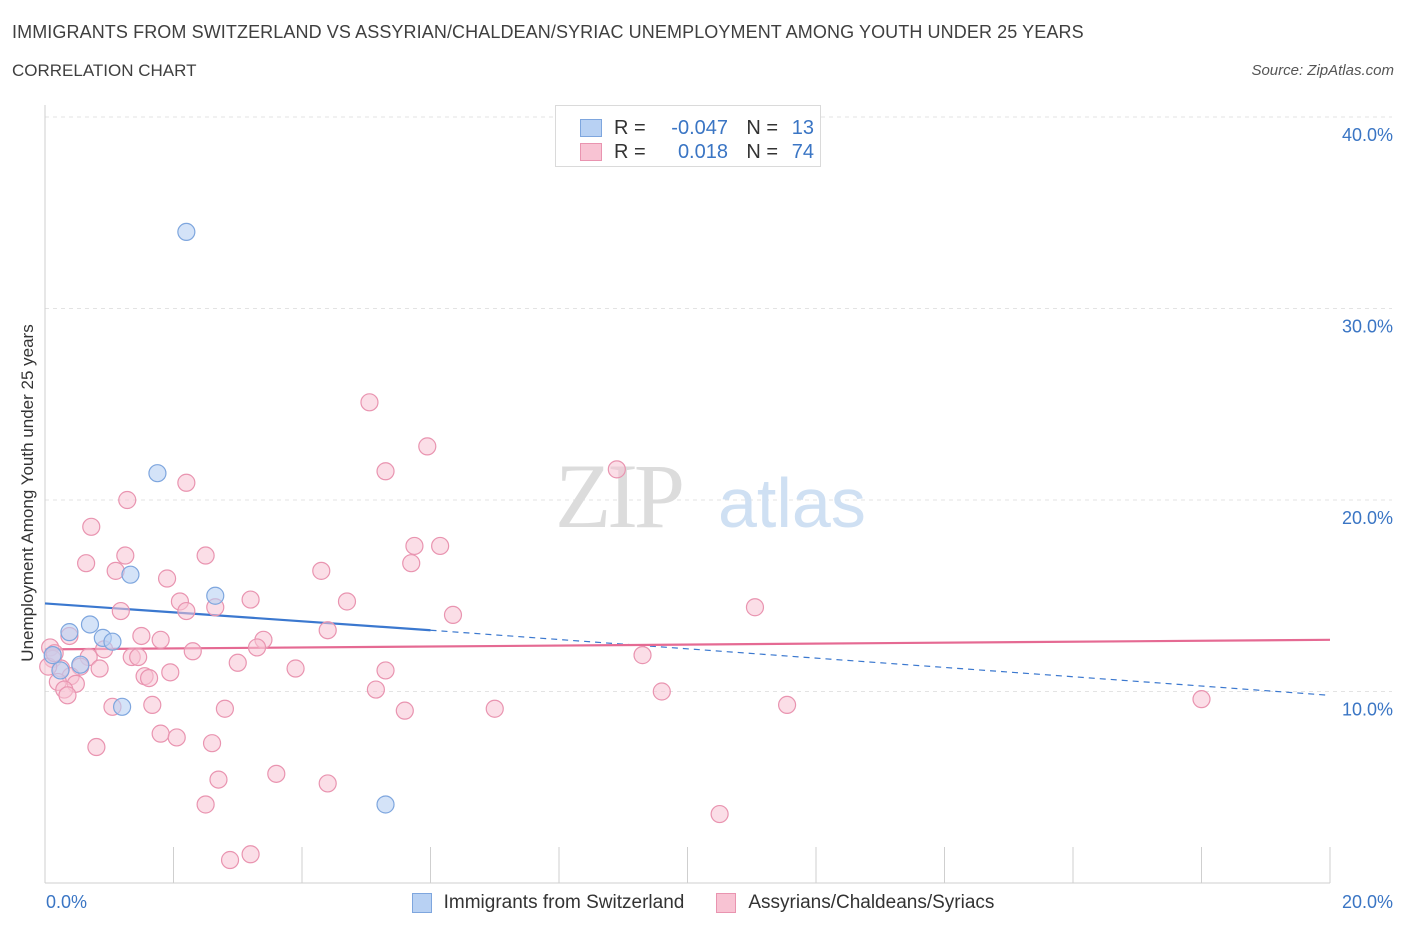 The image size is (1406, 930). Describe the element at coordinates (802, 127) in the screenshot. I see `n-value: 13` at that location.